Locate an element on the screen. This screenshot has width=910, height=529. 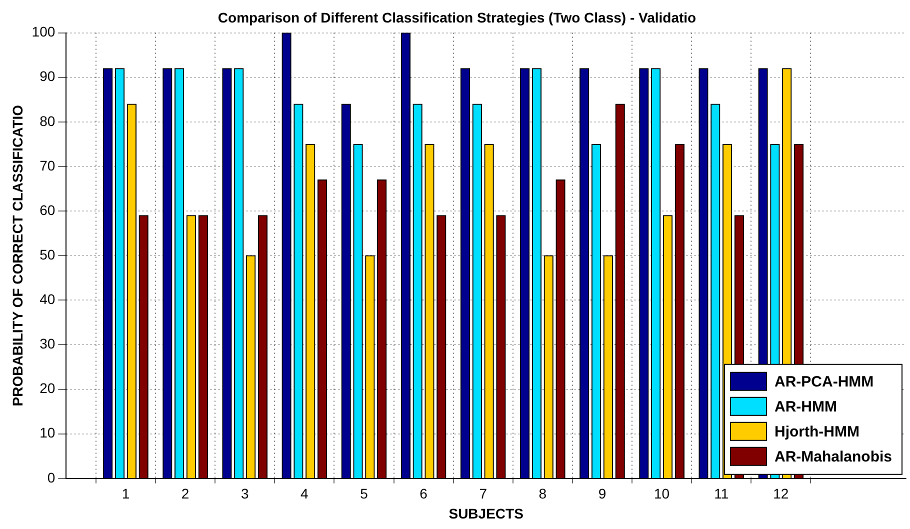
legend-label: AR-PCA-HMM is located at coordinates (824, 382).